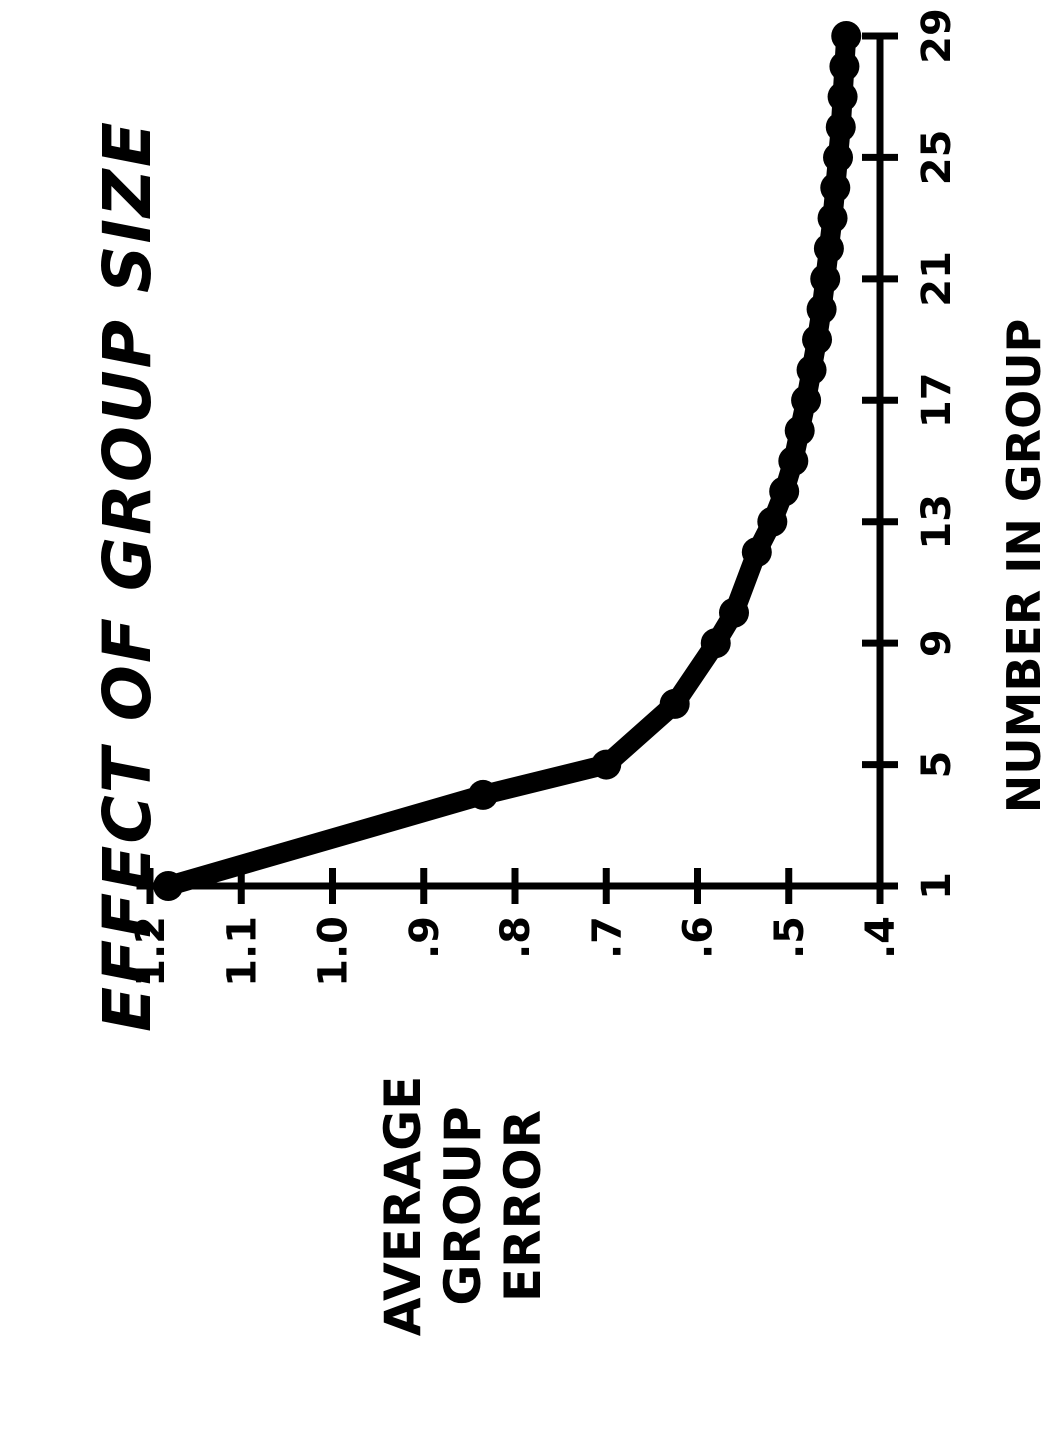 The width and height of the screenshot is (1044, 1446). I want to click on x-tick-label-3: 13, so click(937, 522).